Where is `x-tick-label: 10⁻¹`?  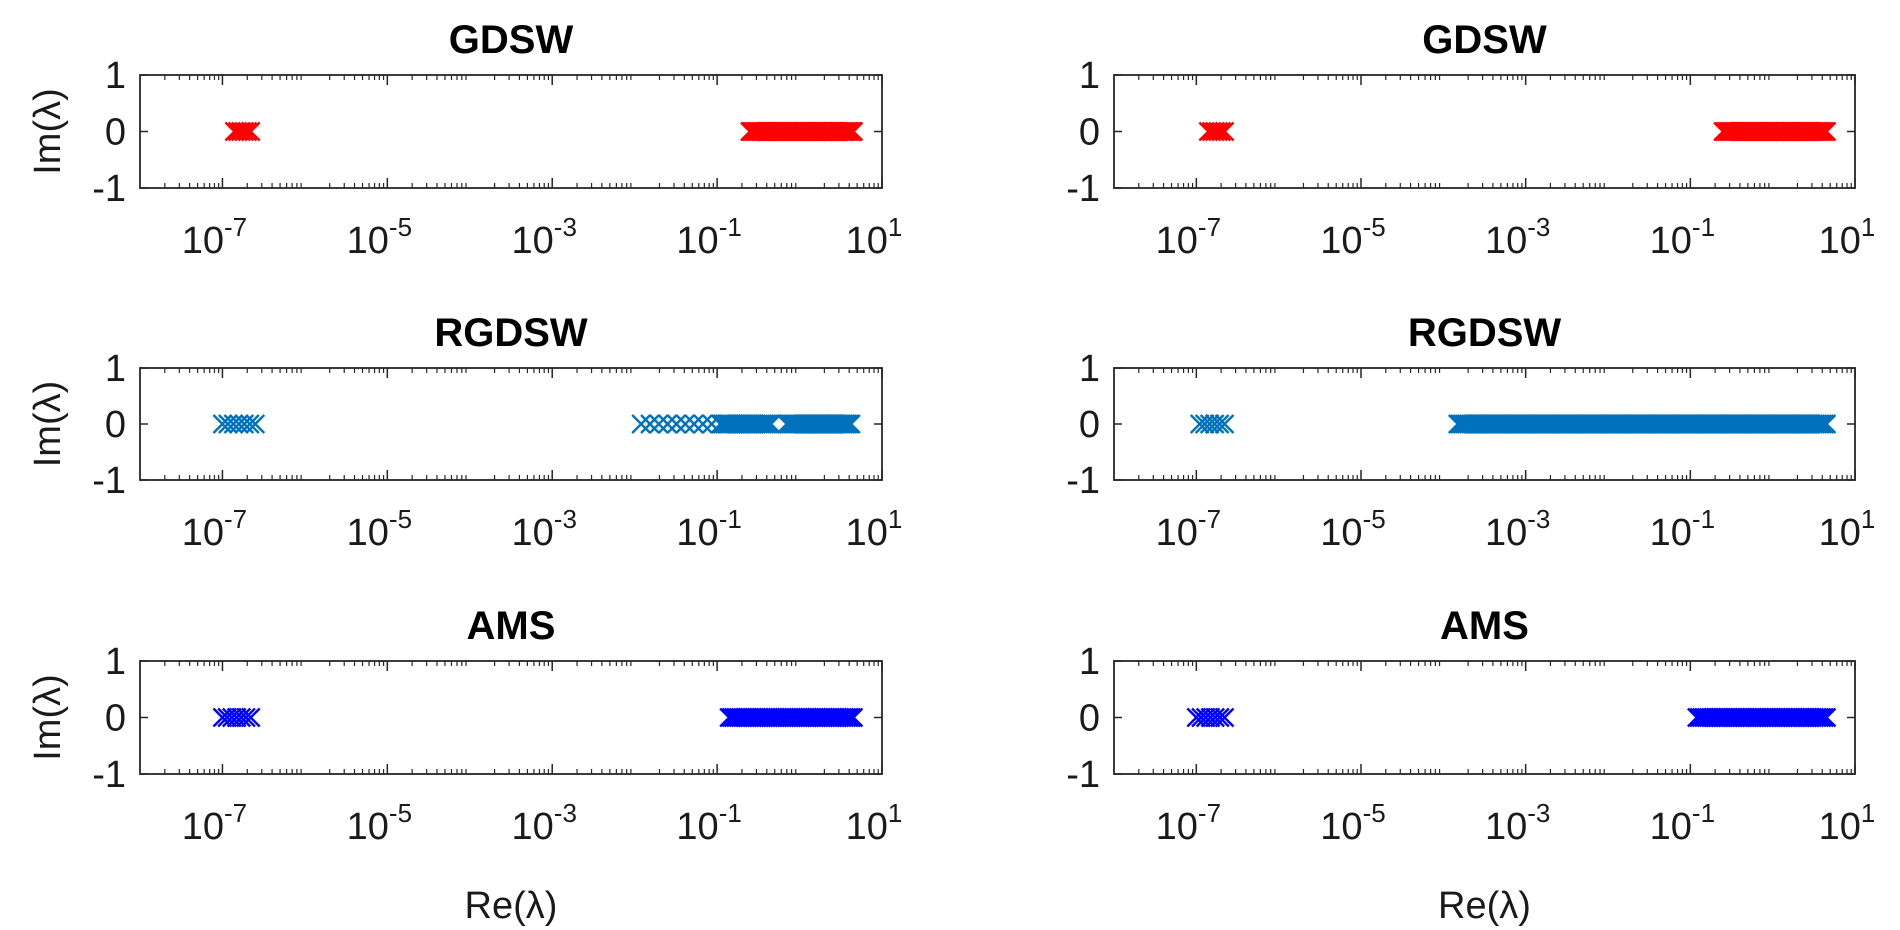
x-tick-label: 10⁻¹ is located at coordinates (708, 823).